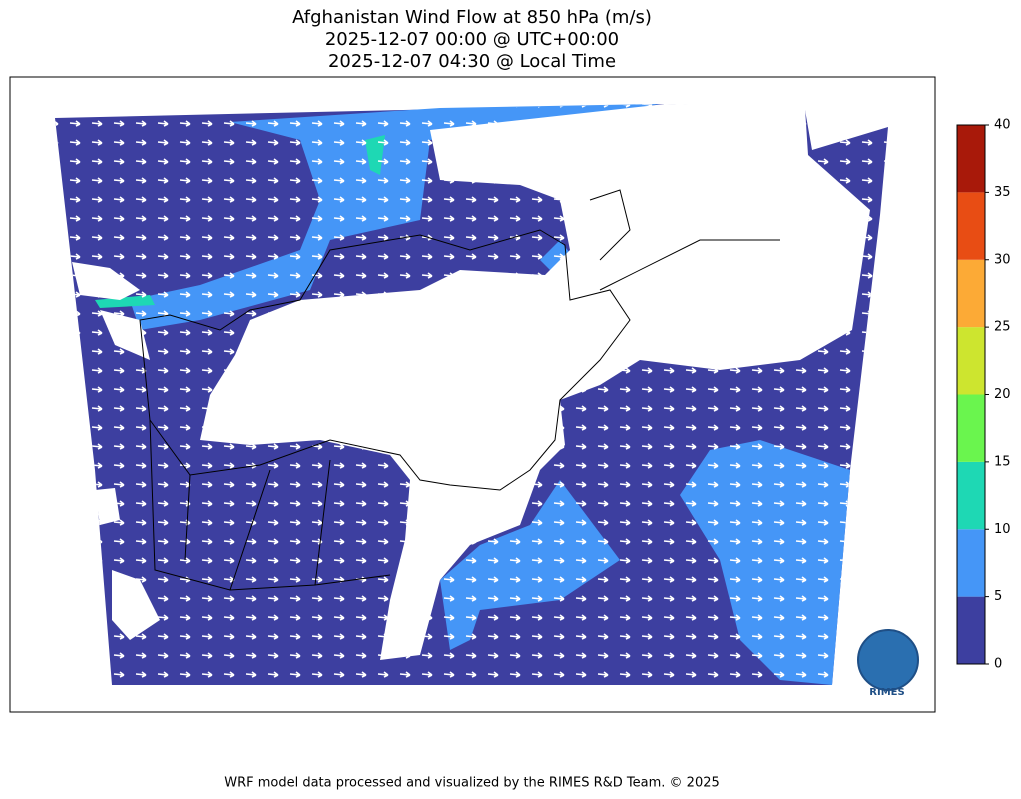 This screenshot has height=799, width=1021. Describe the element at coordinates (1002, 327) in the screenshot. I see `colorbar-tick-label: 25` at that location.